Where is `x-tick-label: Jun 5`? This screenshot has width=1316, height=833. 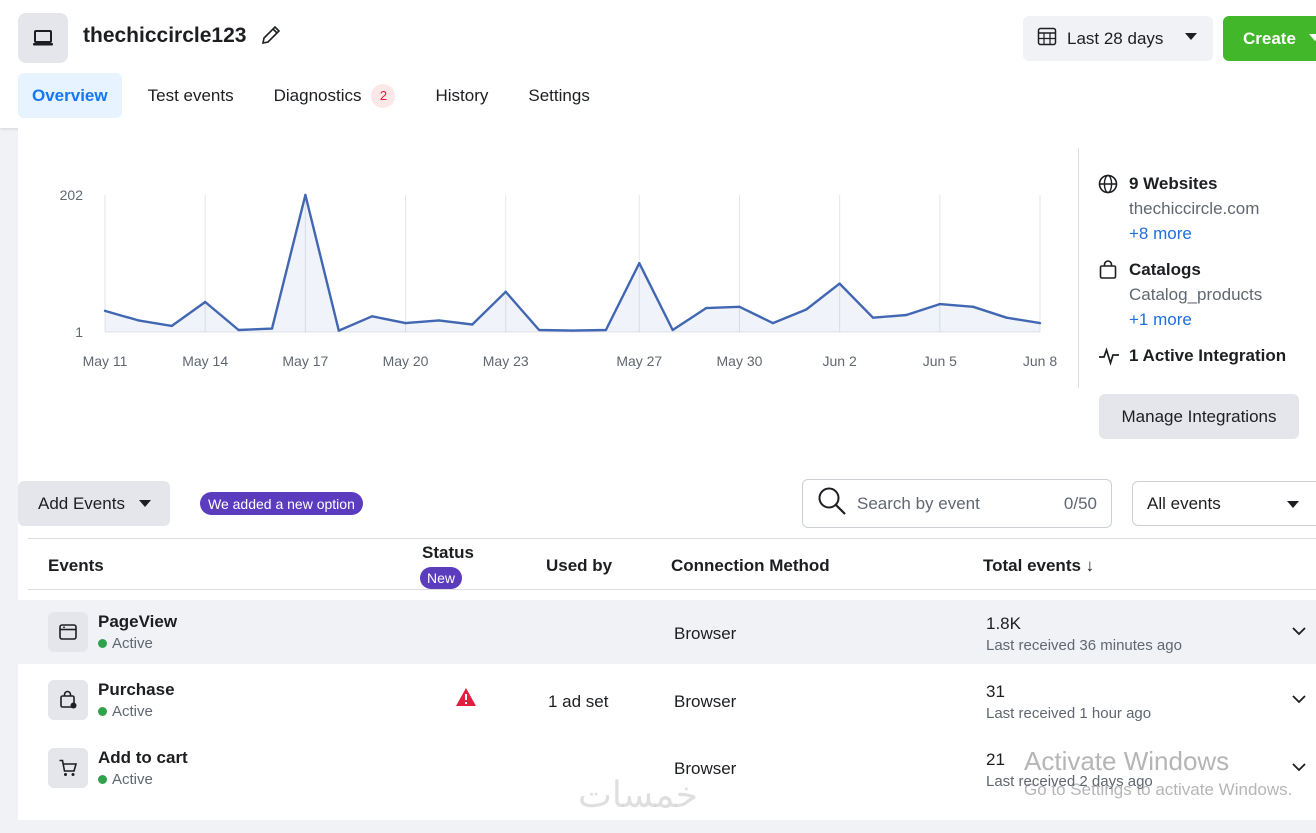
x-tick-label: Jun 5 is located at coordinates (940, 361).